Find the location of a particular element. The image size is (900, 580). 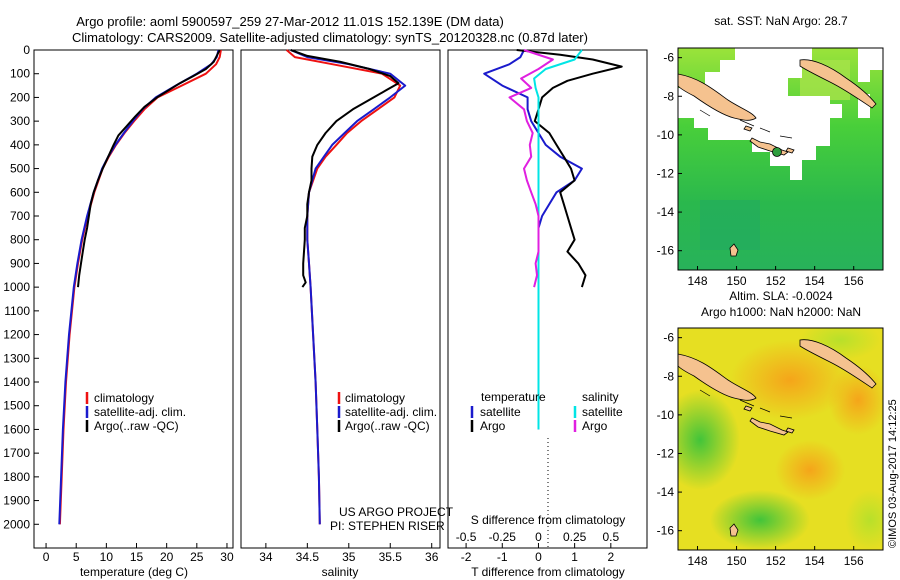

depth-tick-label: 700 is located at coordinates (20, 216).